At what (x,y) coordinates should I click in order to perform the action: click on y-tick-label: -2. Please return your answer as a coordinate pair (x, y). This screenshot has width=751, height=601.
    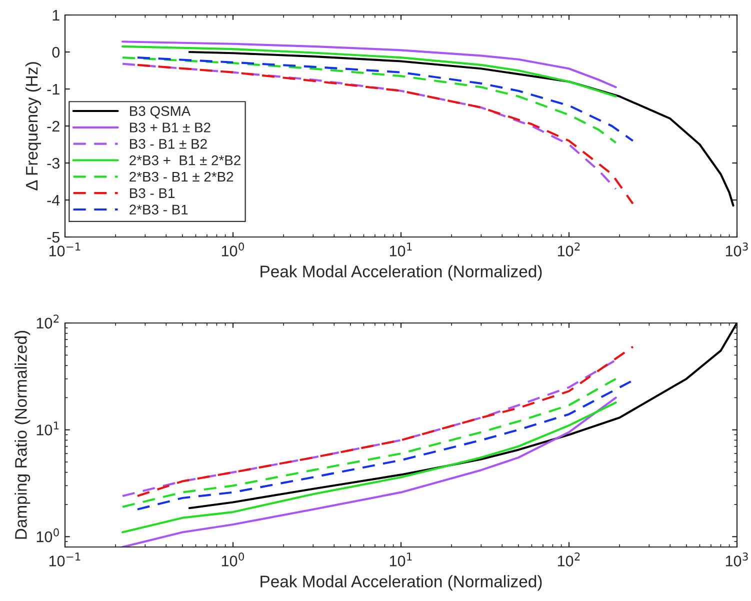
    Looking at the image, I should click on (53, 126).